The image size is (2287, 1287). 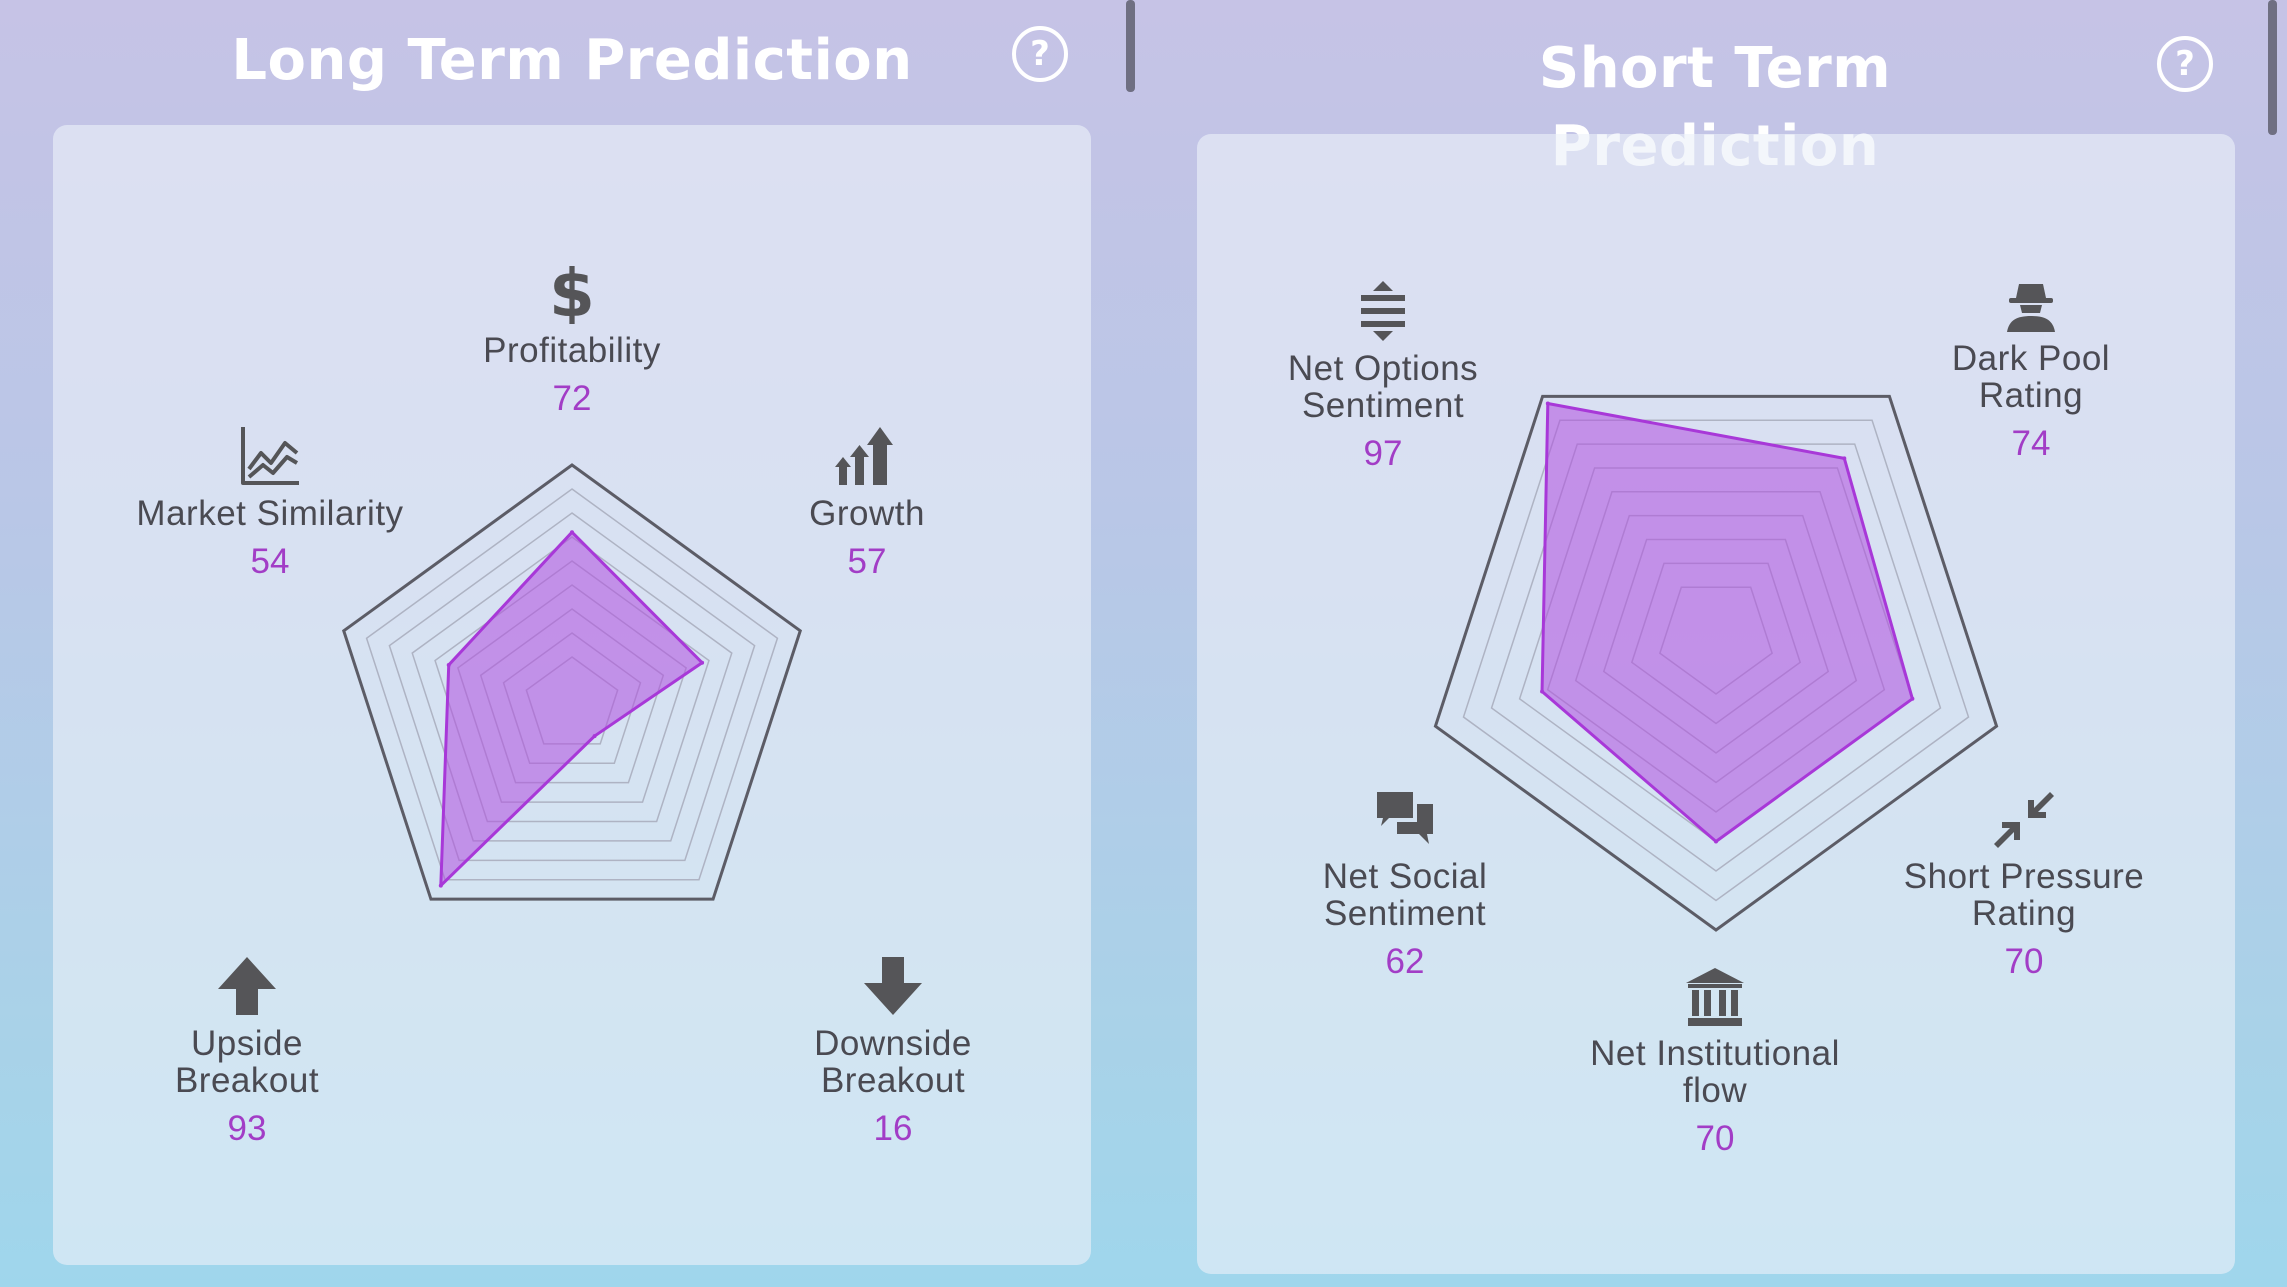 I want to click on axis-net-institutional-flow: Net Institutional flow 70, so click(x=1715, y=1063).